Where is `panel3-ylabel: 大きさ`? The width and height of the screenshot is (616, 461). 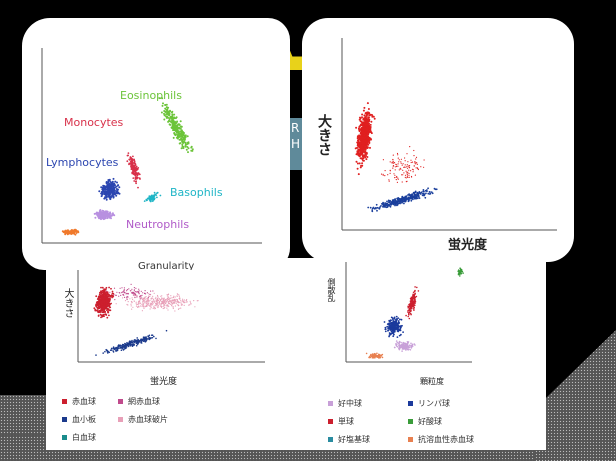
panel3-ylabel: 大きさ is located at coordinates (67, 303).